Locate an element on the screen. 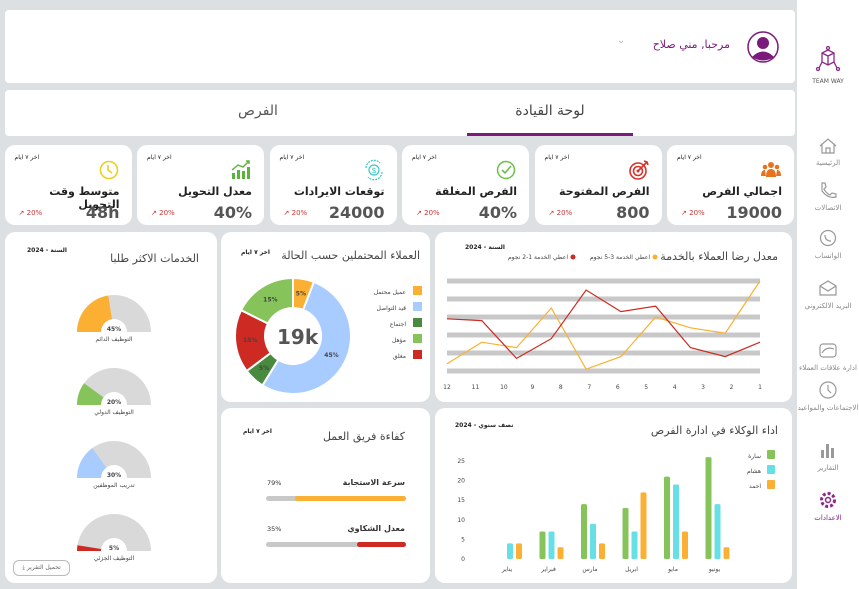  download-label: تحميل التقرير is located at coordinates (43, 567).